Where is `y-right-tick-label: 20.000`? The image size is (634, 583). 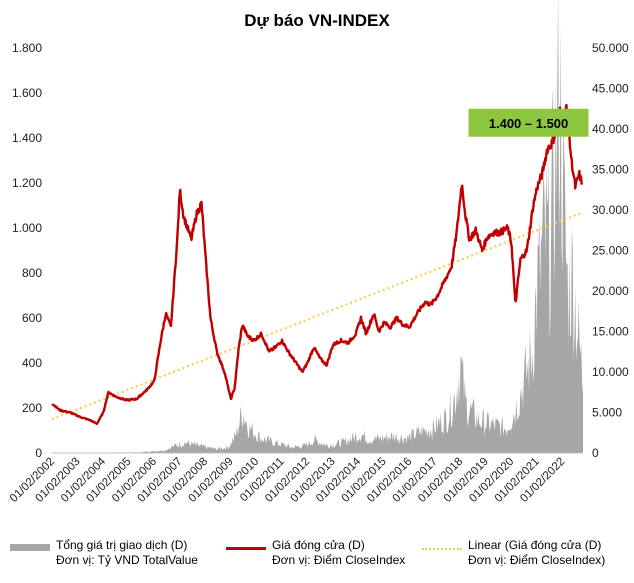
y-right-tick-label: 20.000 is located at coordinates (610, 291).